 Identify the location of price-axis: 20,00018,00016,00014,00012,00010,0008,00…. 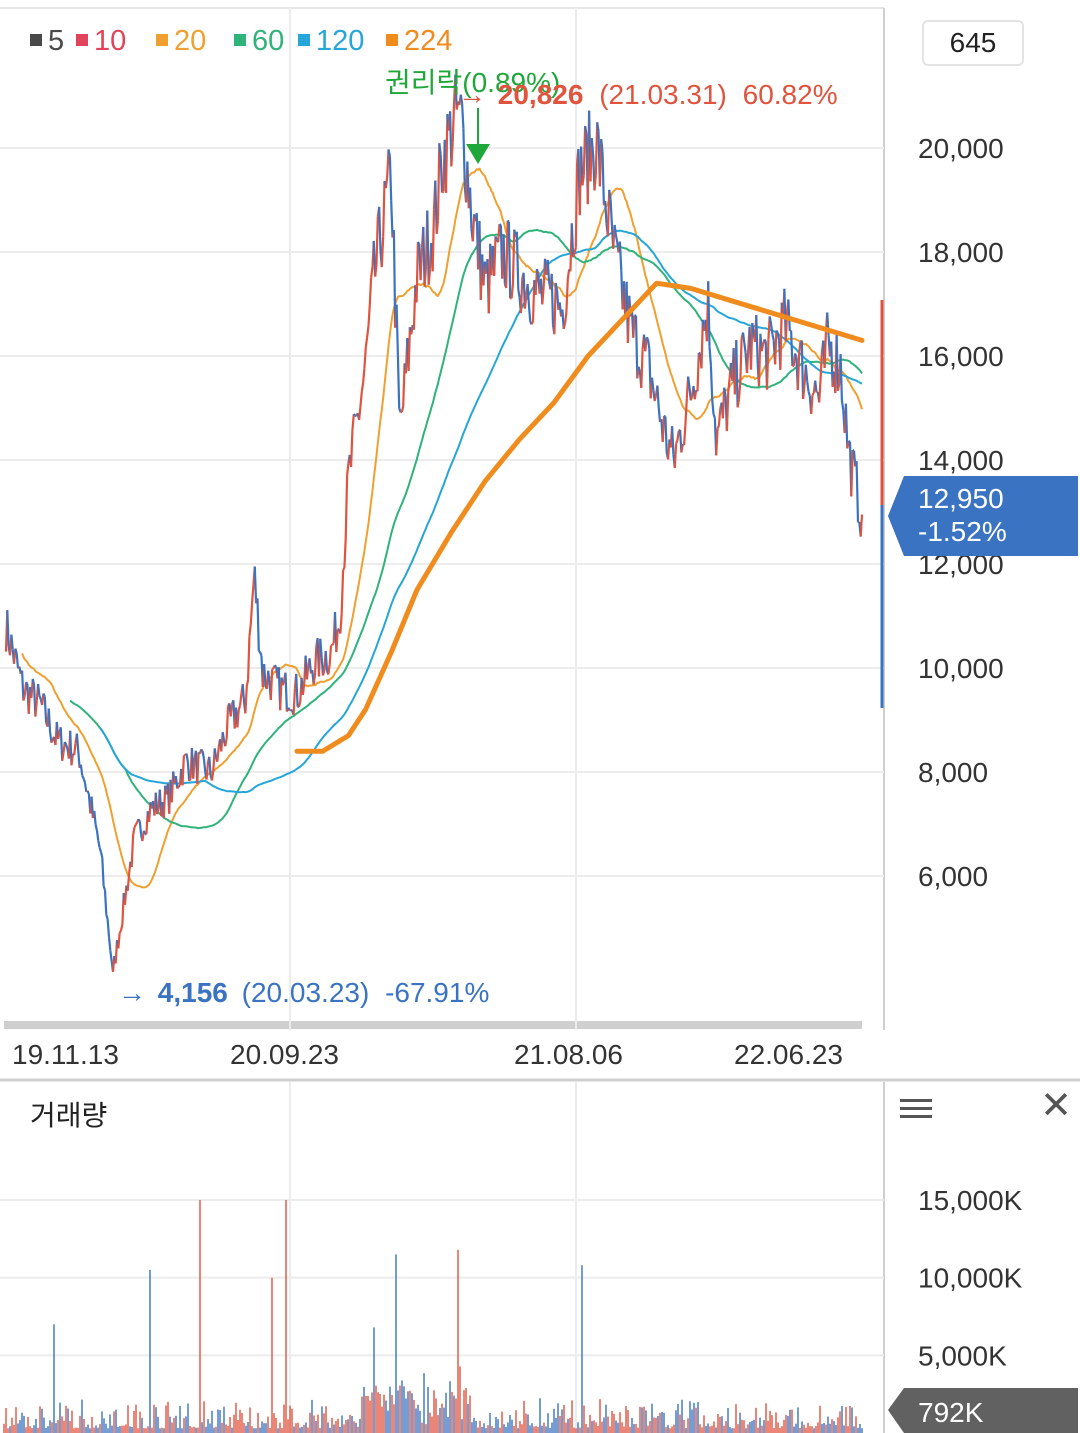
(961, 512).